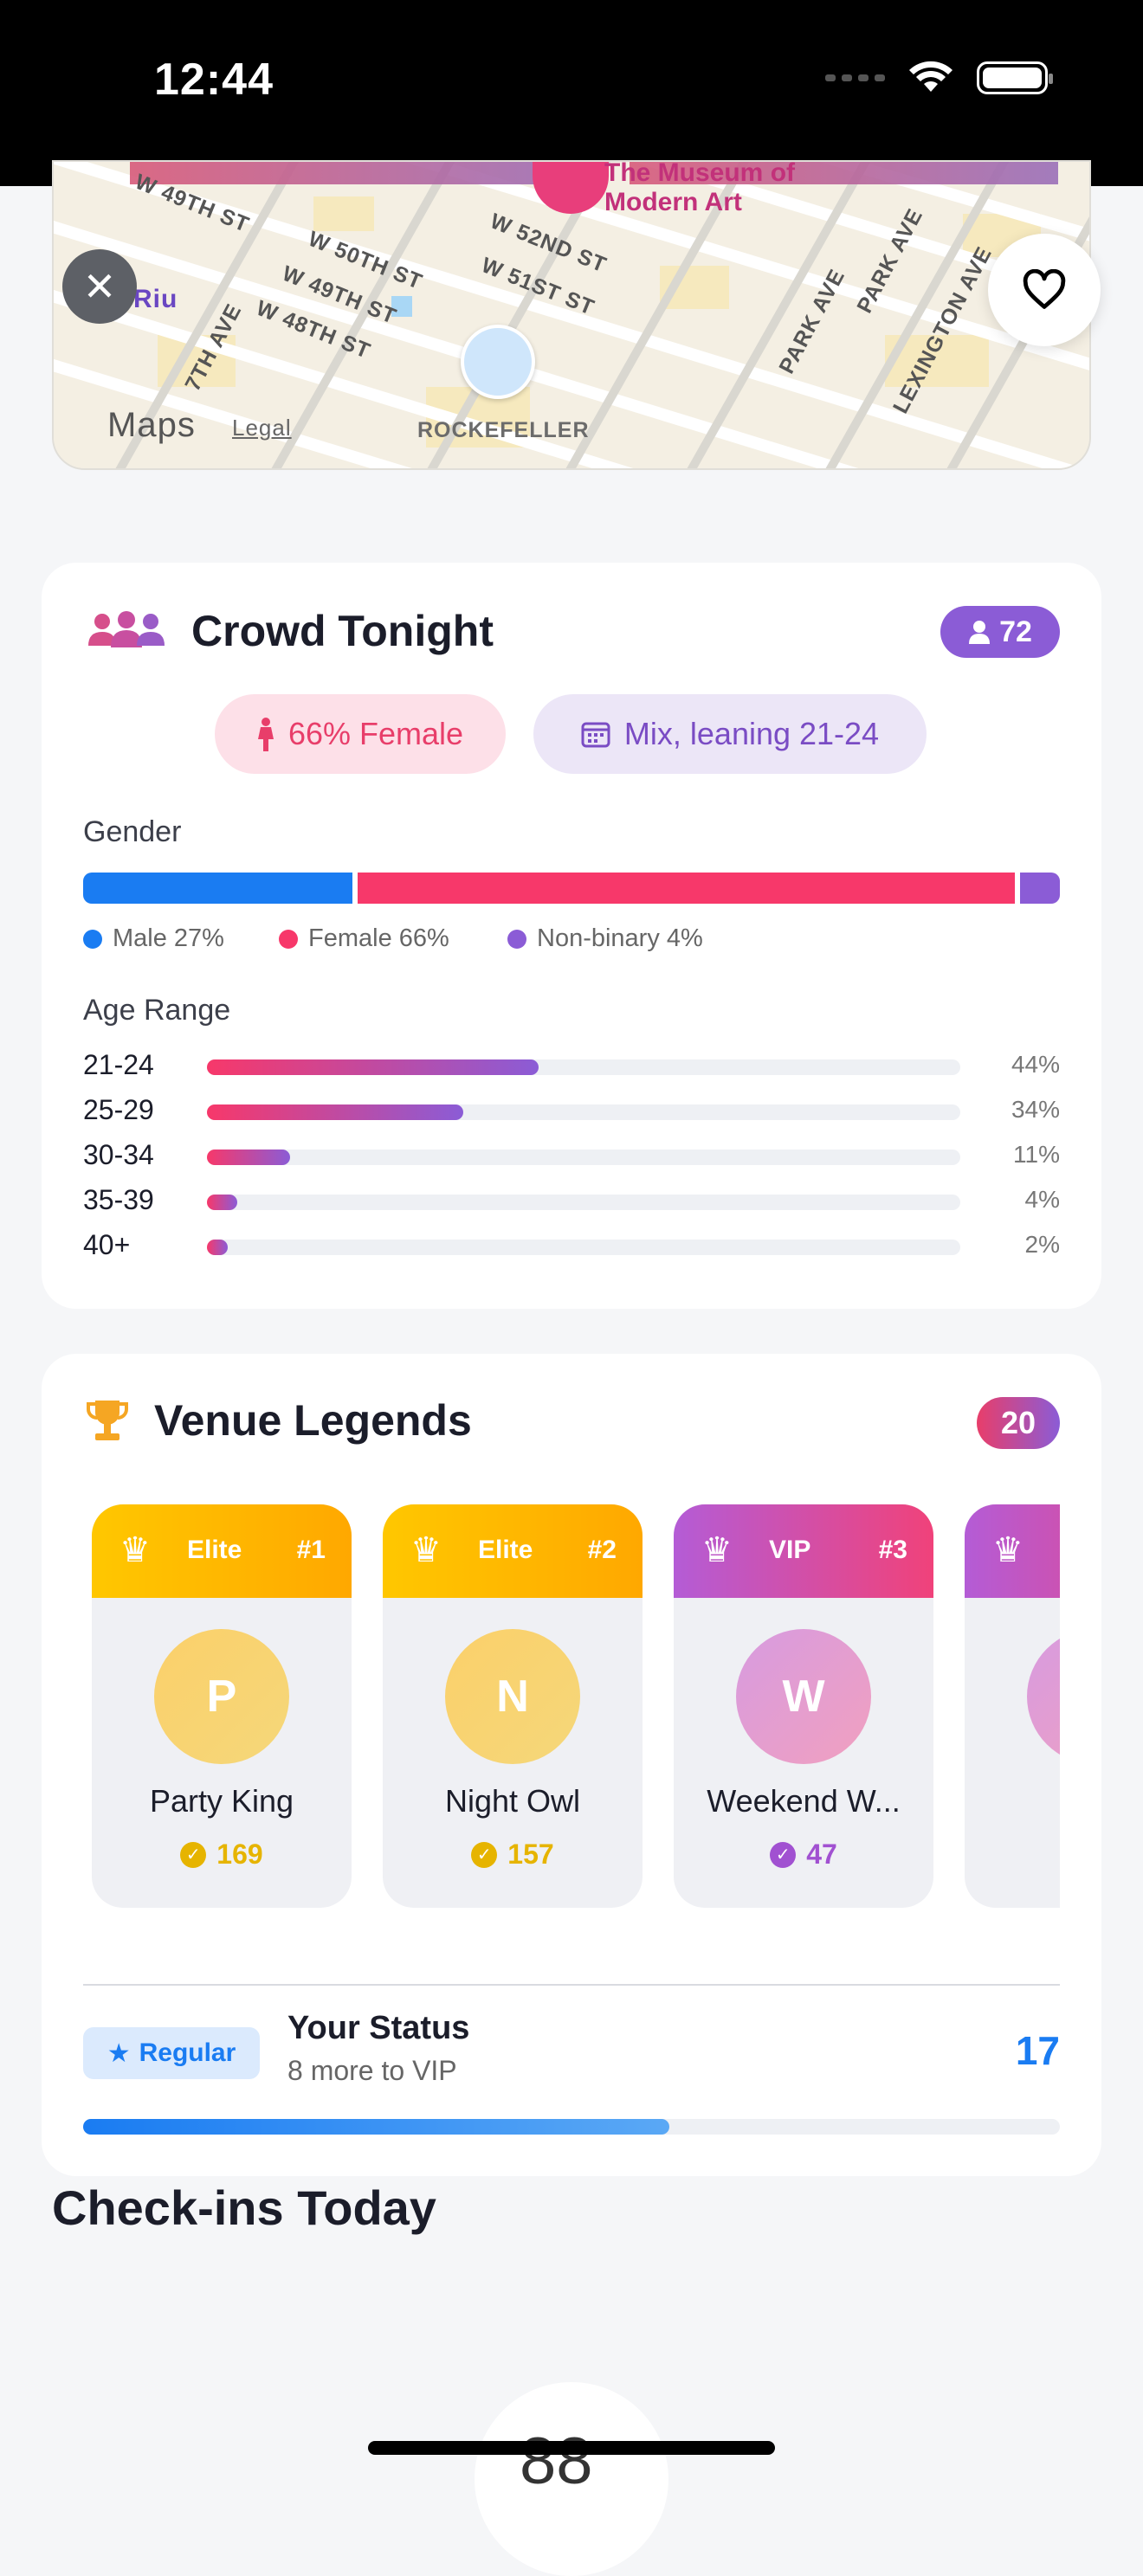 This screenshot has height=2576, width=1143. Describe the element at coordinates (289, 939) in the screenshot. I see `female-dot` at that location.